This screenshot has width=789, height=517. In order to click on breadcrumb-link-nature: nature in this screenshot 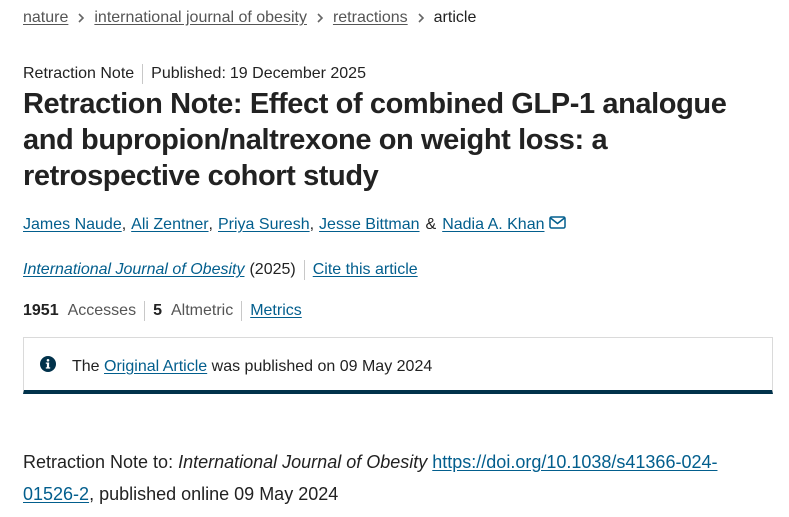, I will do `click(46, 17)`.